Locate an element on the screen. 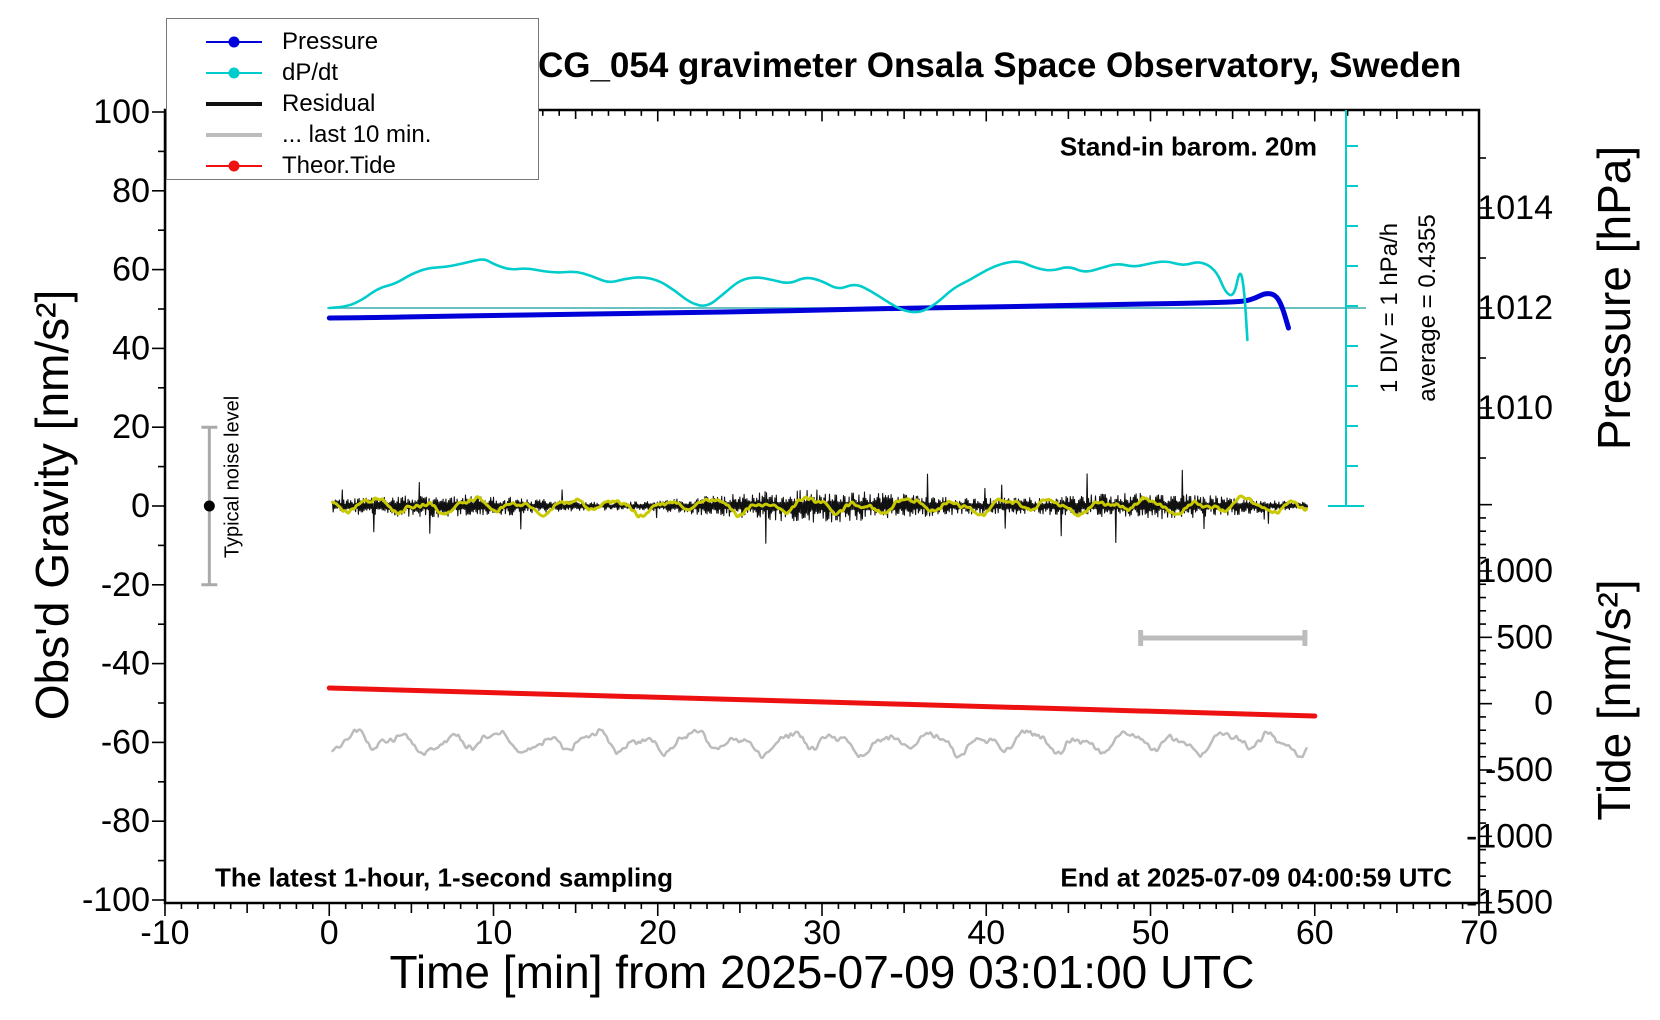 The image size is (1660, 1020). last10-line-icon is located at coordinates (234, 135).